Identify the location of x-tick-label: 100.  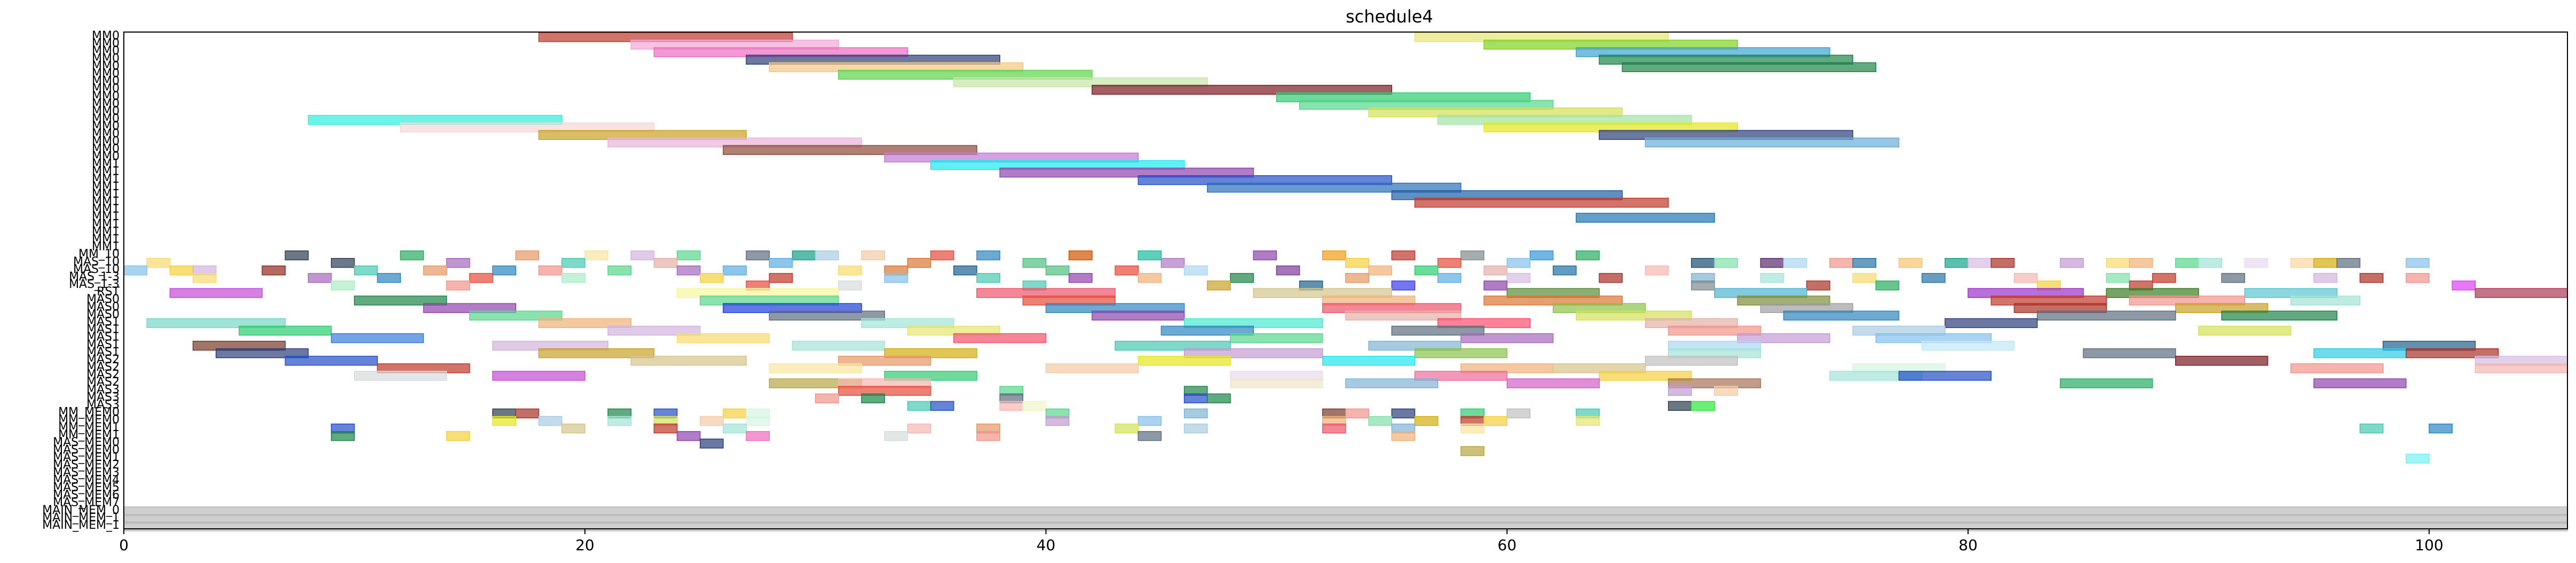
(2429, 545).